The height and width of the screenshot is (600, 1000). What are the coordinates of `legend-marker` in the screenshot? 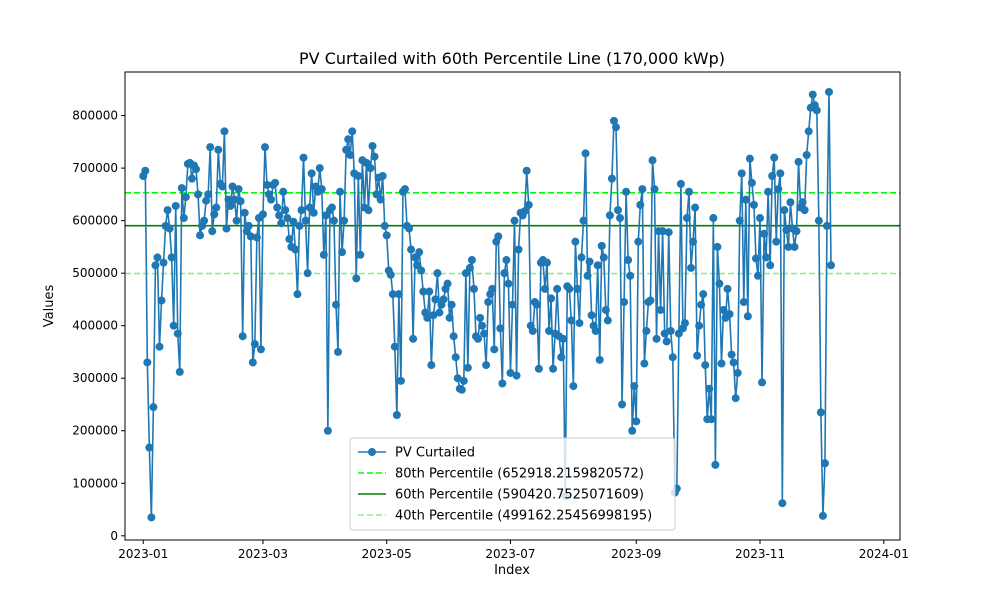 It's located at (372, 452).